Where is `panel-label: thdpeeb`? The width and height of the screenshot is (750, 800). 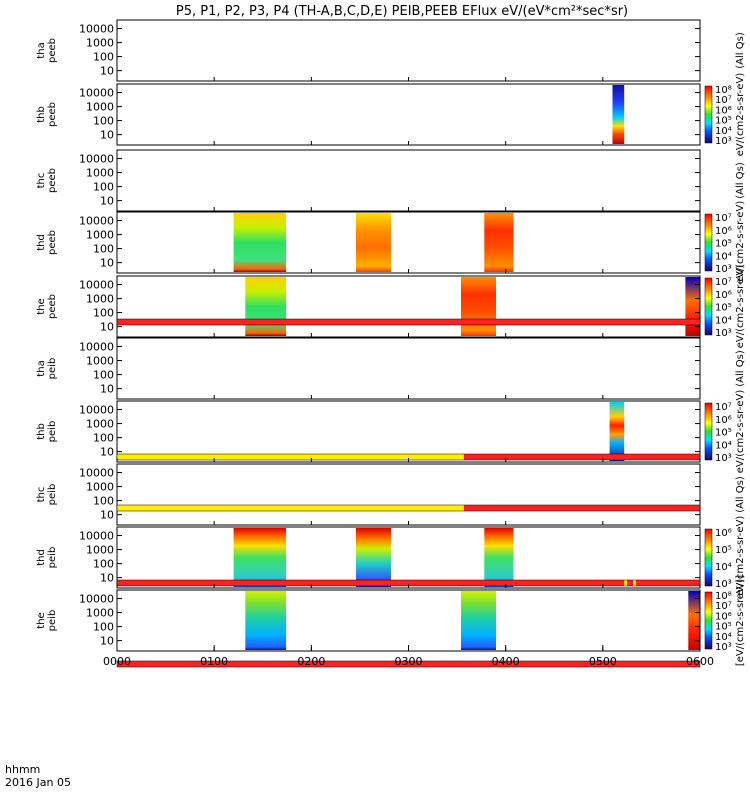 panel-label: thdpeeb is located at coordinates (47, 242).